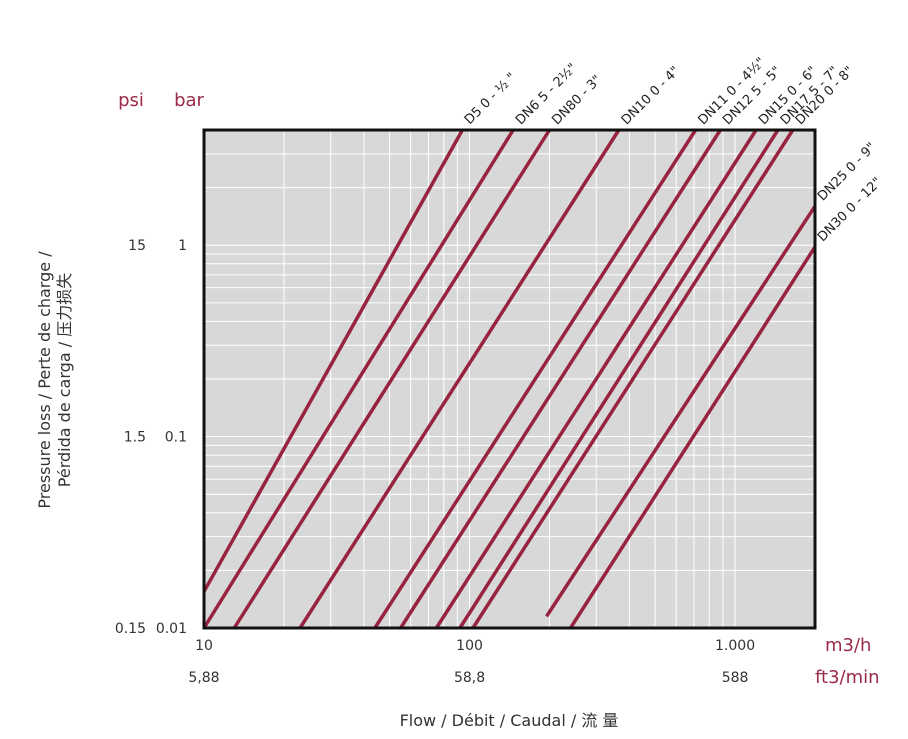 Image resolution: width=908 pixels, height=739 pixels. Describe the element at coordinates (171, 629) in the screenshot. I see `y-tick-label-bar: 0.01` at that location.